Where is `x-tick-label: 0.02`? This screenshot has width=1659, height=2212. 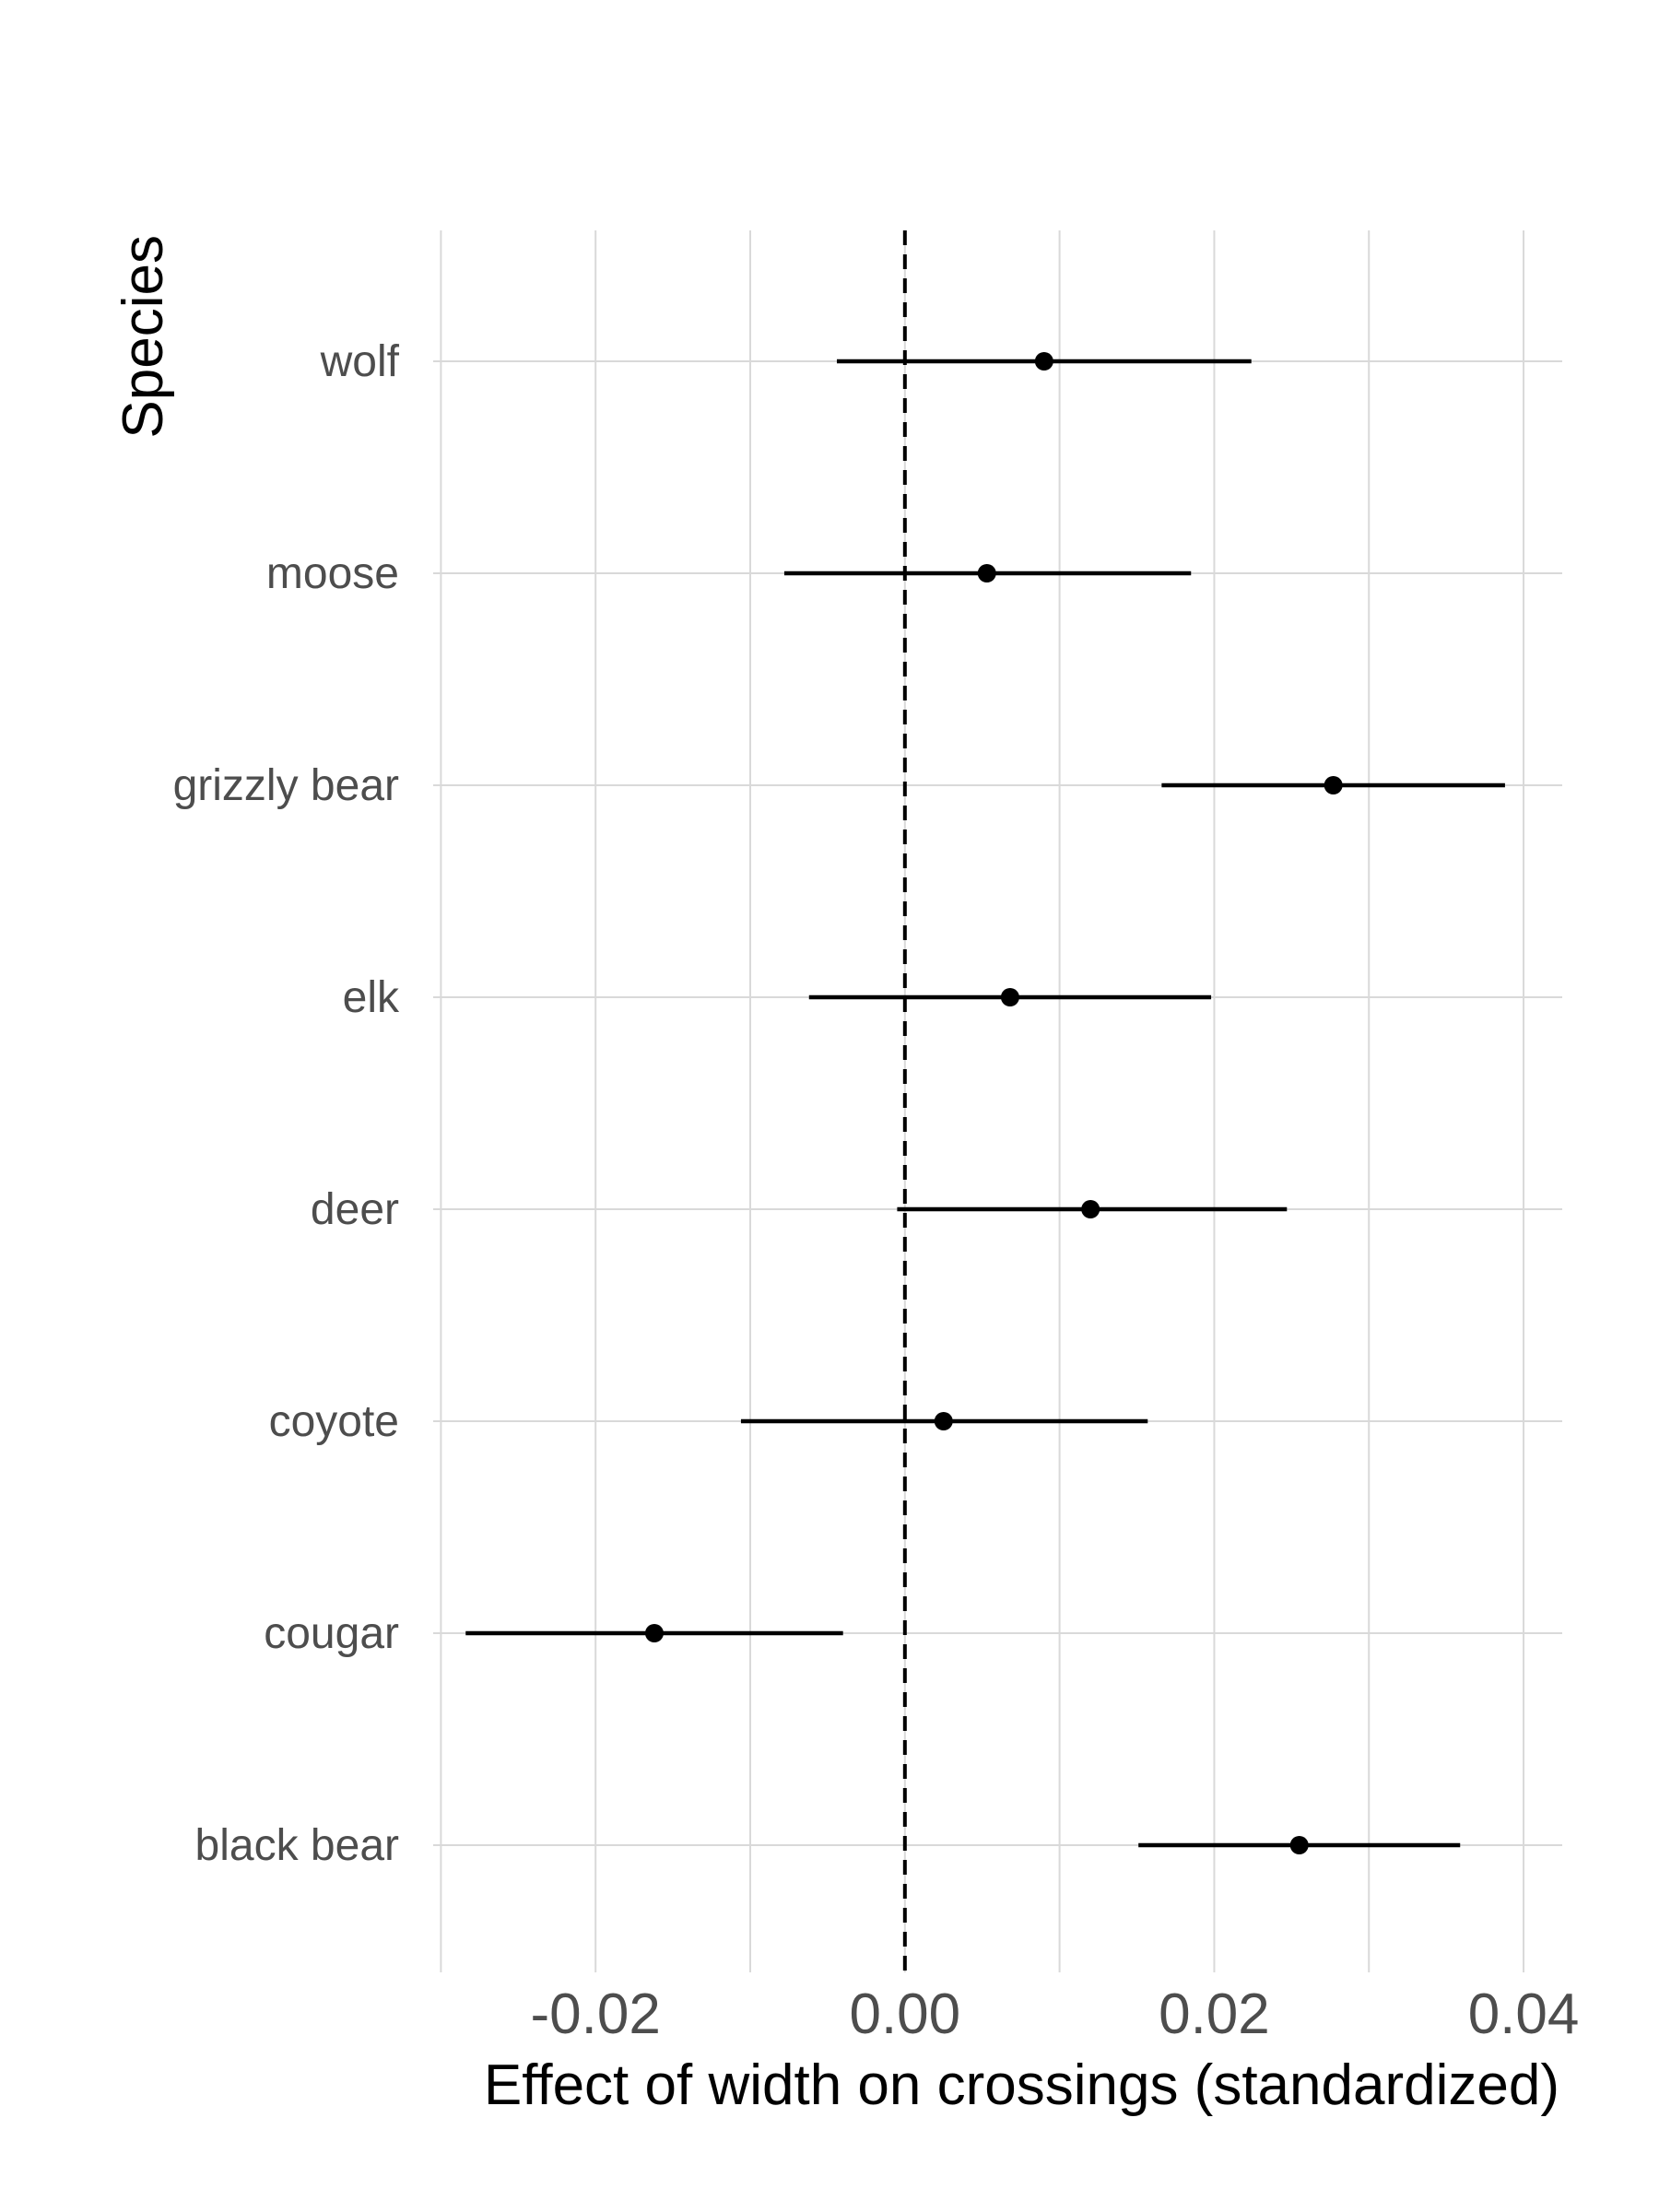
x-tick-label: 0.02 is located at coordinates (1214, 2014).